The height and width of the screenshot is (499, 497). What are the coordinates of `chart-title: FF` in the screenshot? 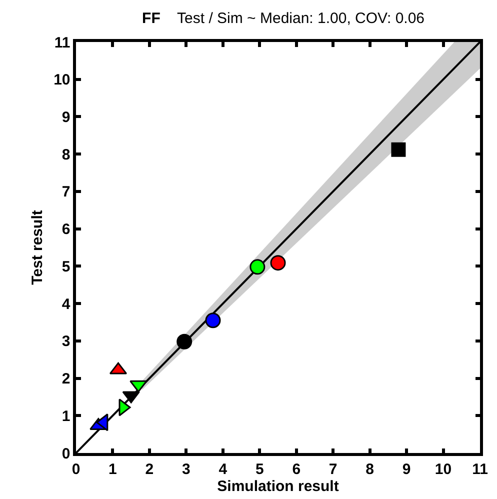 It's located at (151, 18).